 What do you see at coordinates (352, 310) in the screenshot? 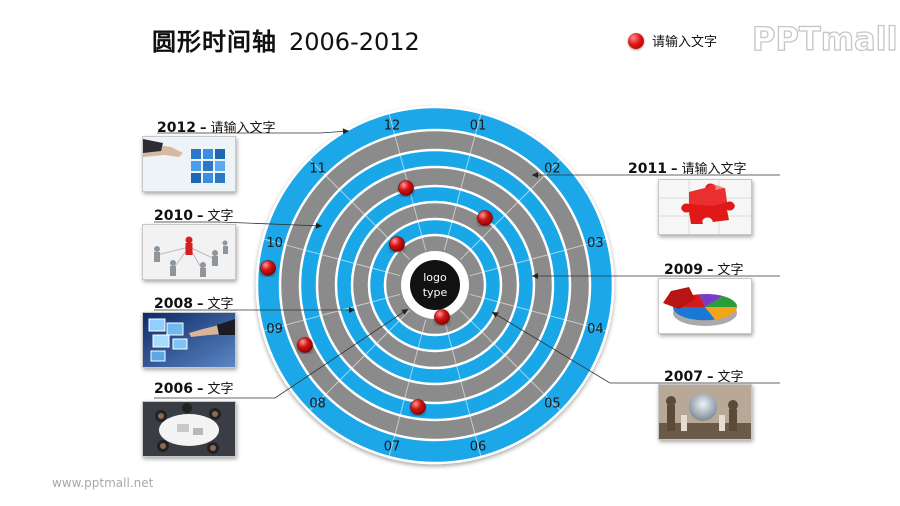
I see `connector-arrow-2008` at bounding box center [352, 310].